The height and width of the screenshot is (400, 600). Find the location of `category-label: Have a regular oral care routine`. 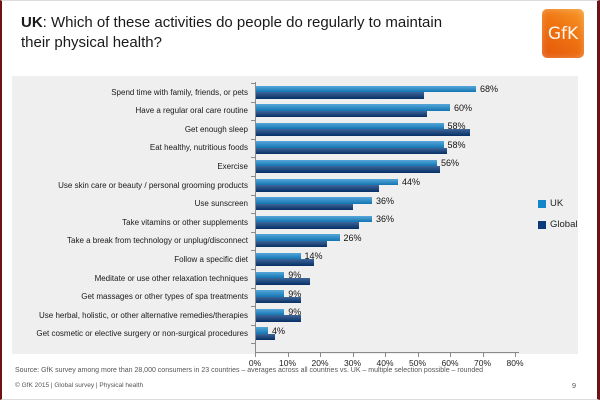

category-label: Have a regular oral care routine is located at coordinates (191, 111).